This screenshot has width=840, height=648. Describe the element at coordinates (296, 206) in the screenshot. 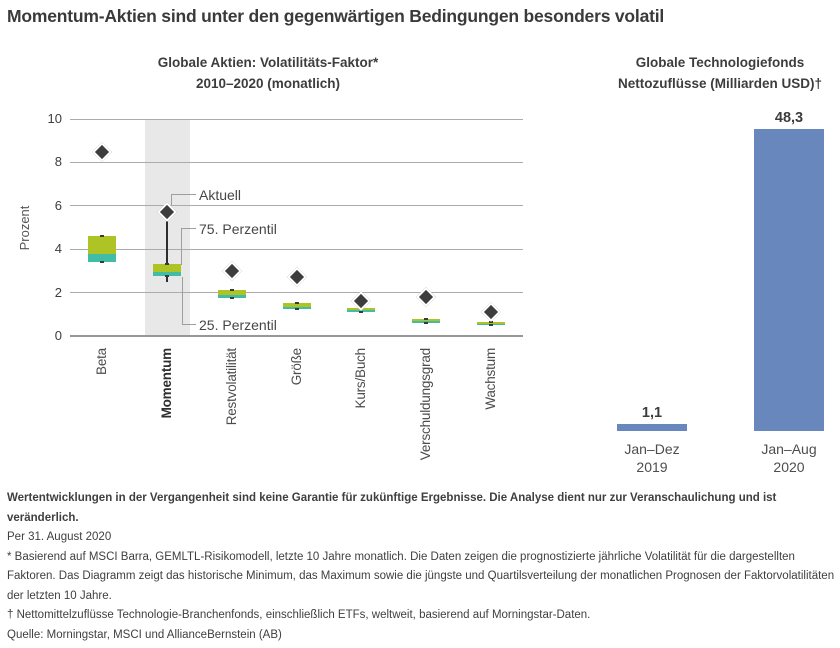

I see `gridline-y6` at that location.